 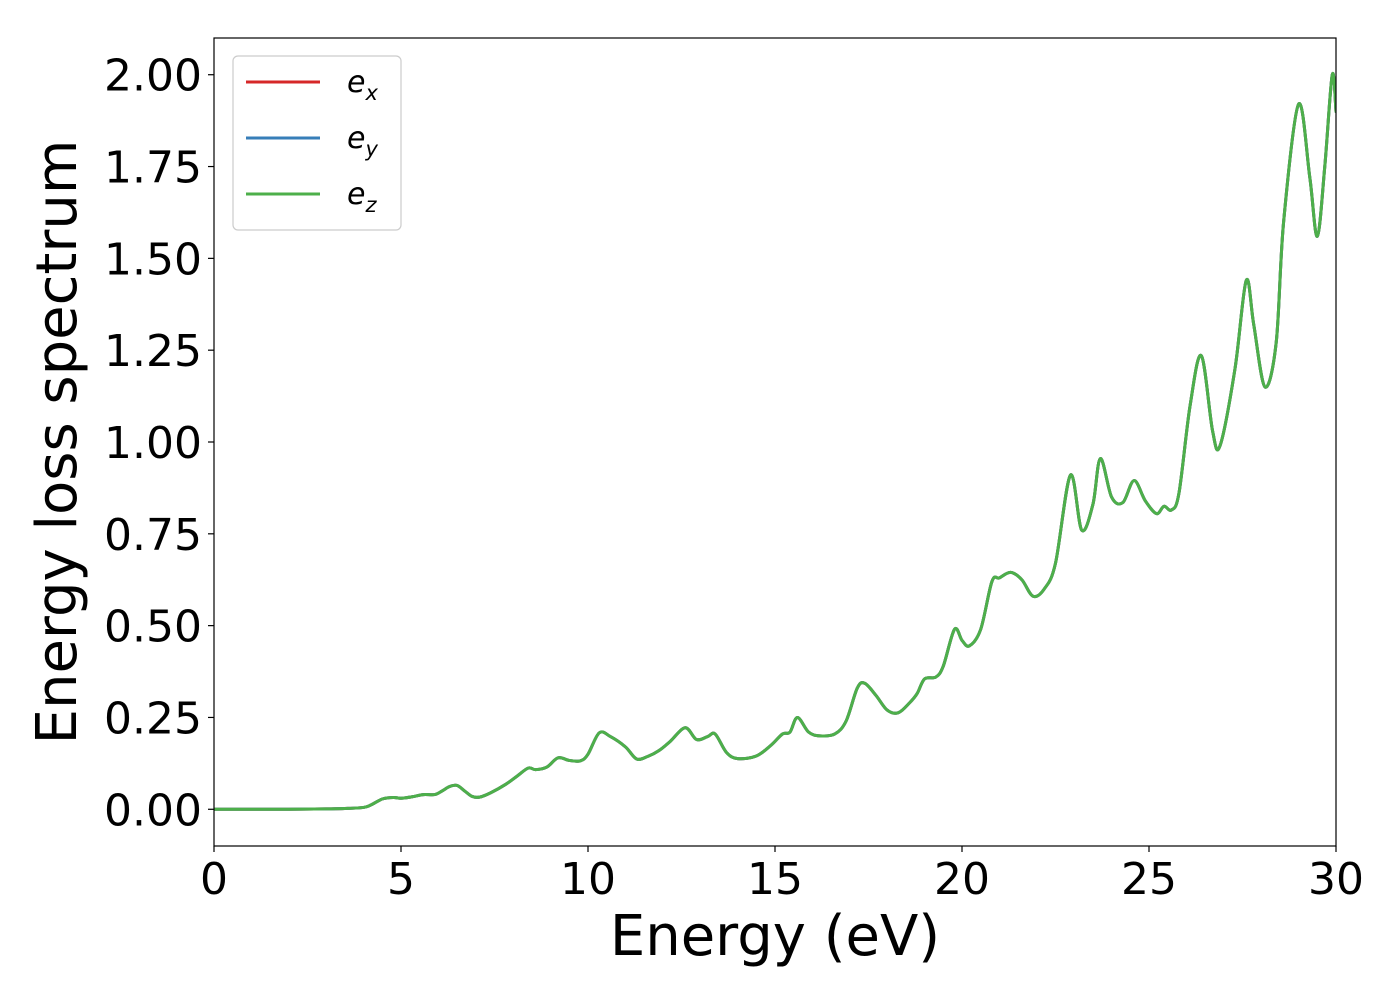 What do you see at coordinates (57, 442) in the screenshot?
I see `y-axis-title: Energy loss spectrum` at bounding box center [57, 442].